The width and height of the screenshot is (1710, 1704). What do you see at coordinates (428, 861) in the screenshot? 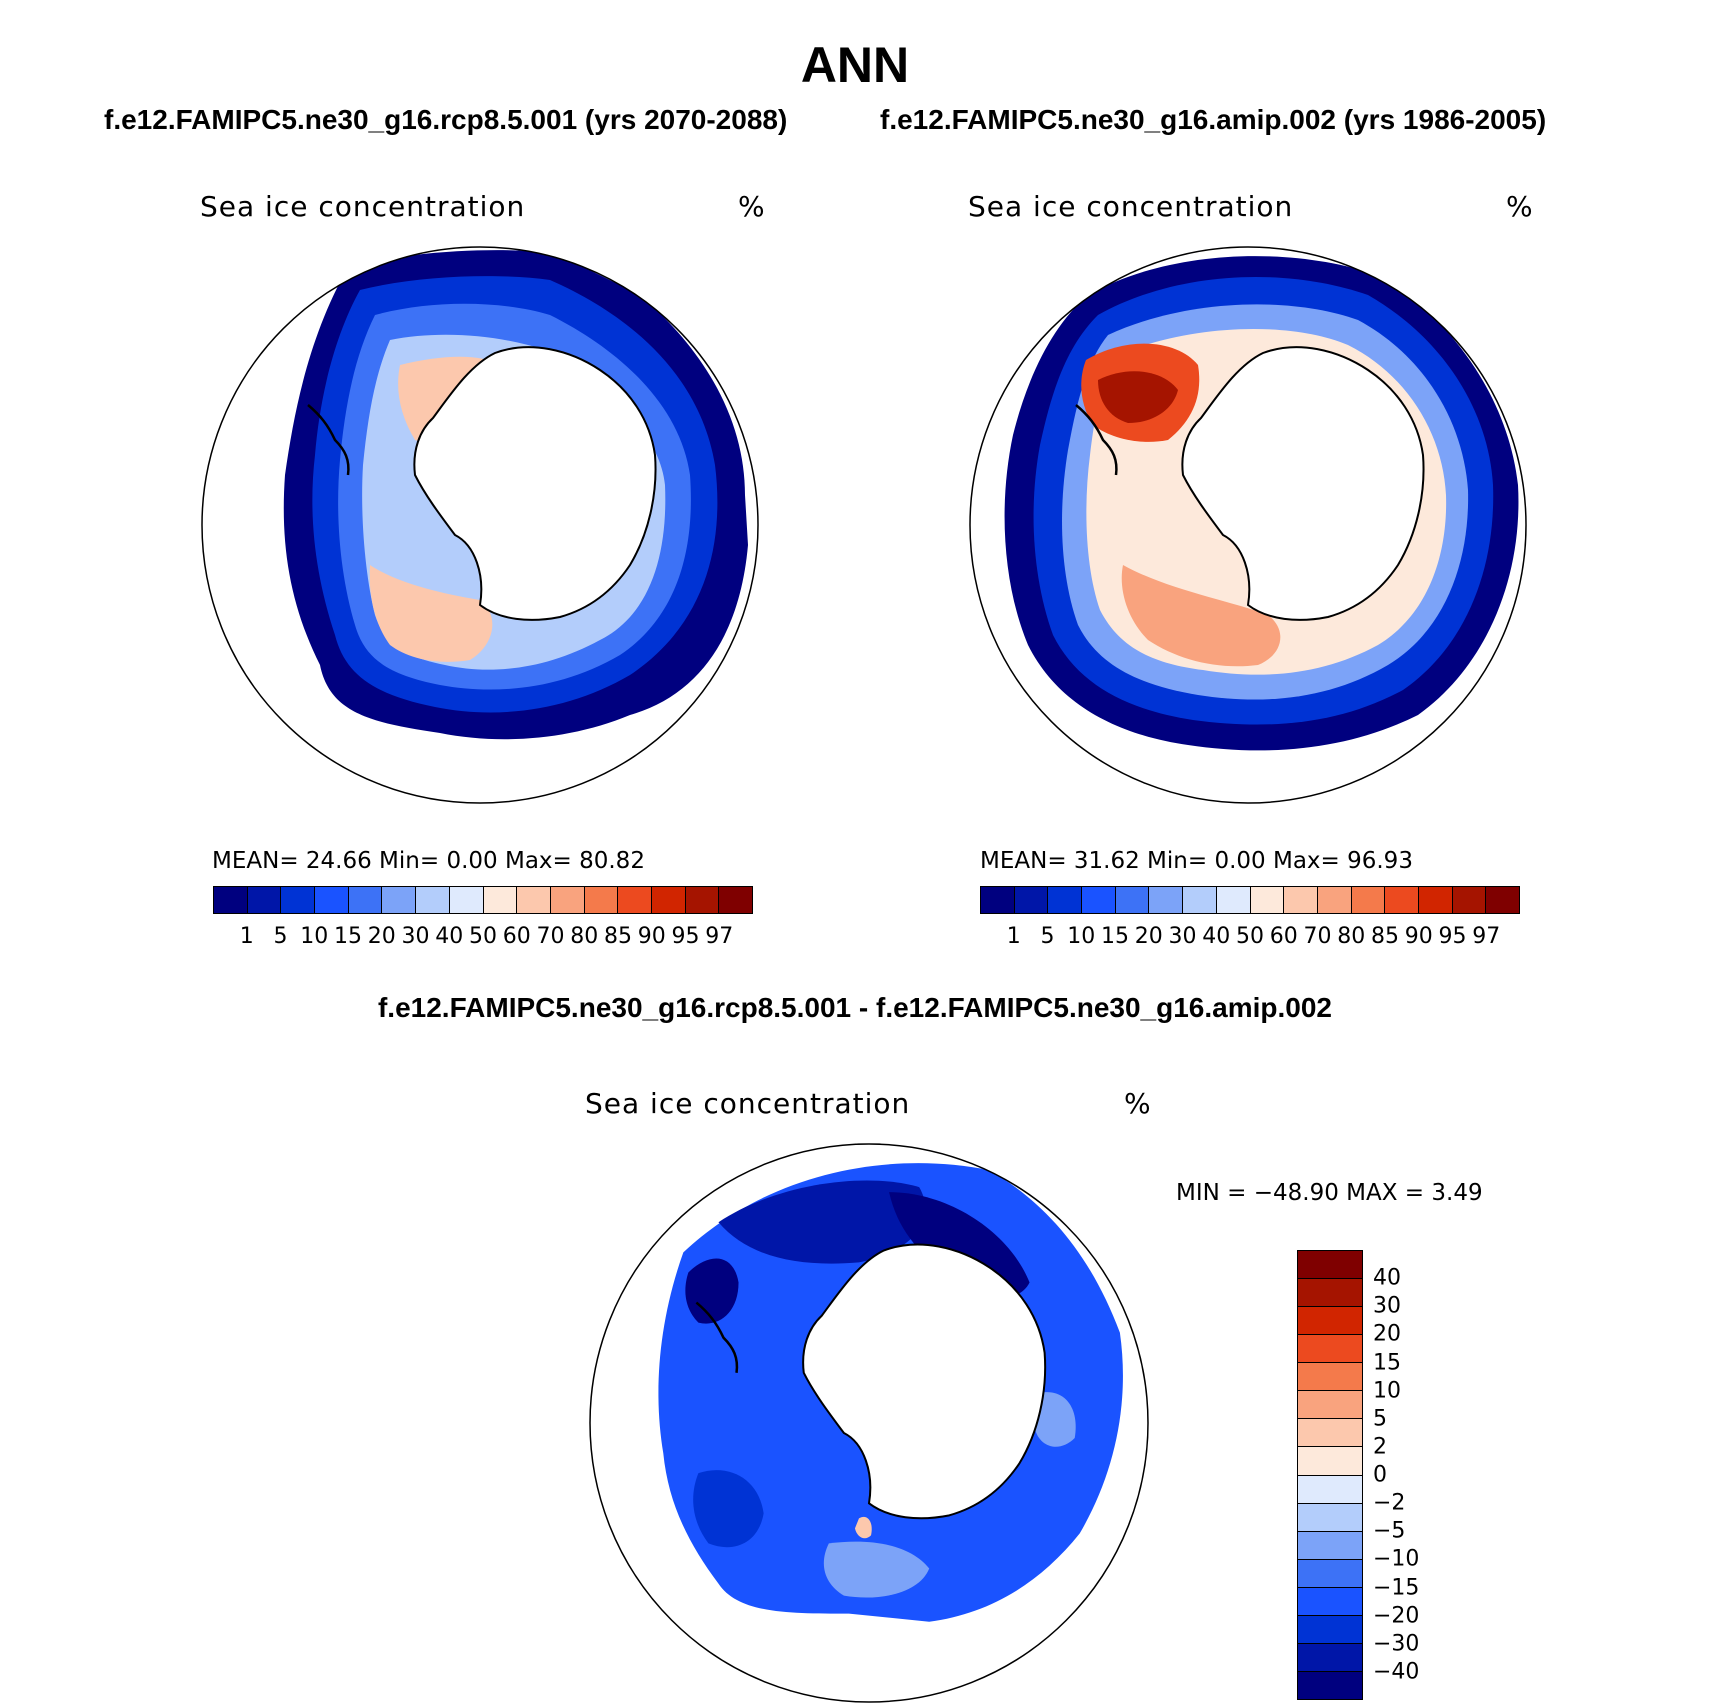
I see `panel1-stats: MEAN= 24.66 Min= 0.00 Max= 80.82` at bounding box center [428, 861].